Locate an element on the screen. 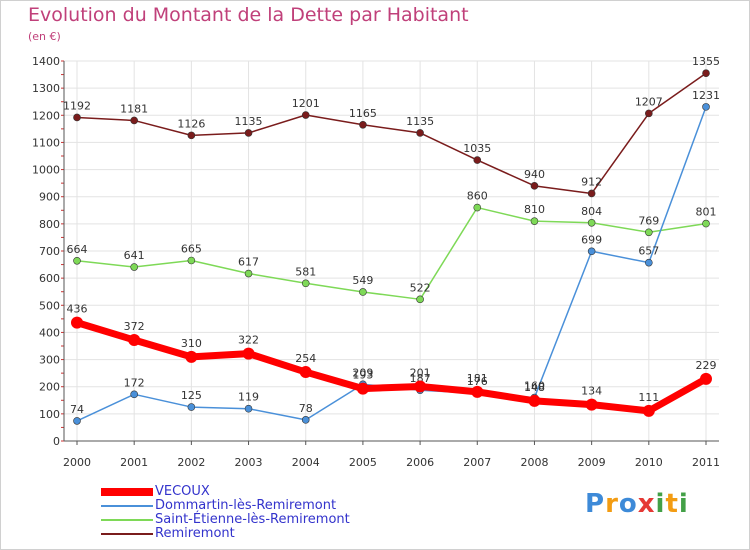 The height and width of the screenshot is (550, 750). data-label: 125 is located at coordinates (191, 395).